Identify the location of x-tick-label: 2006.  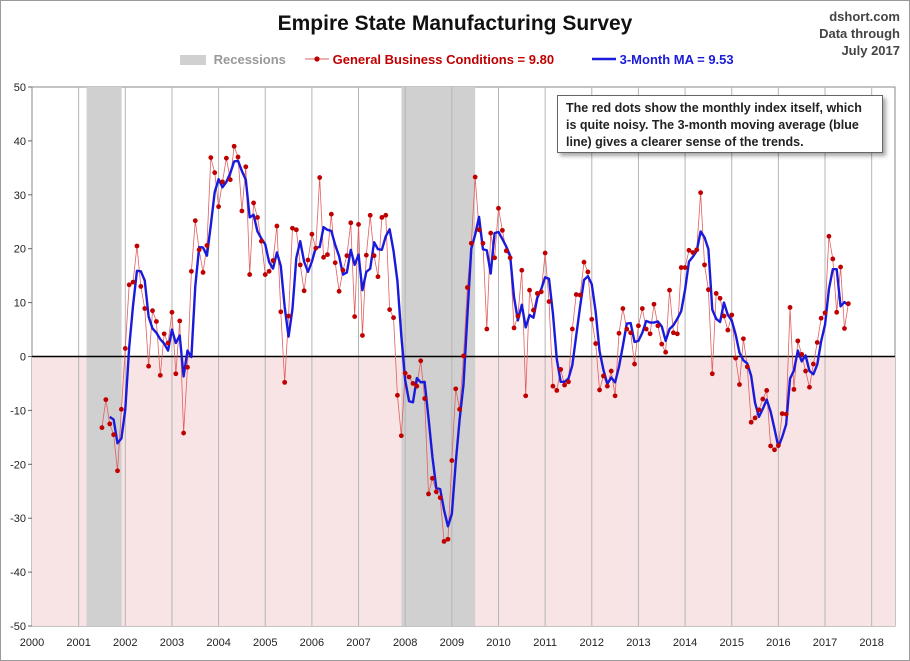
(312, 643).